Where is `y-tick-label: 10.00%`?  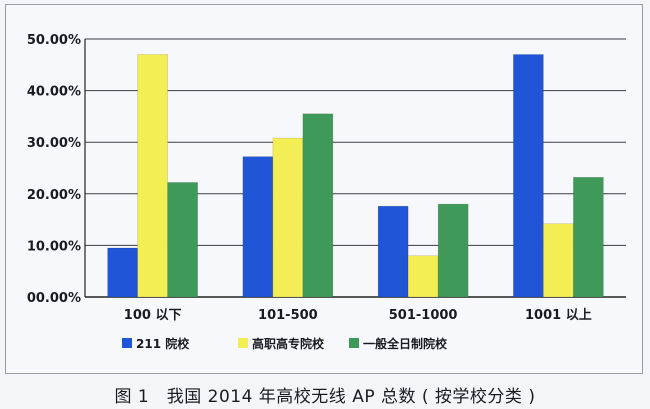
y-tick-label: 10.00% is located at coordinates (54, 246).